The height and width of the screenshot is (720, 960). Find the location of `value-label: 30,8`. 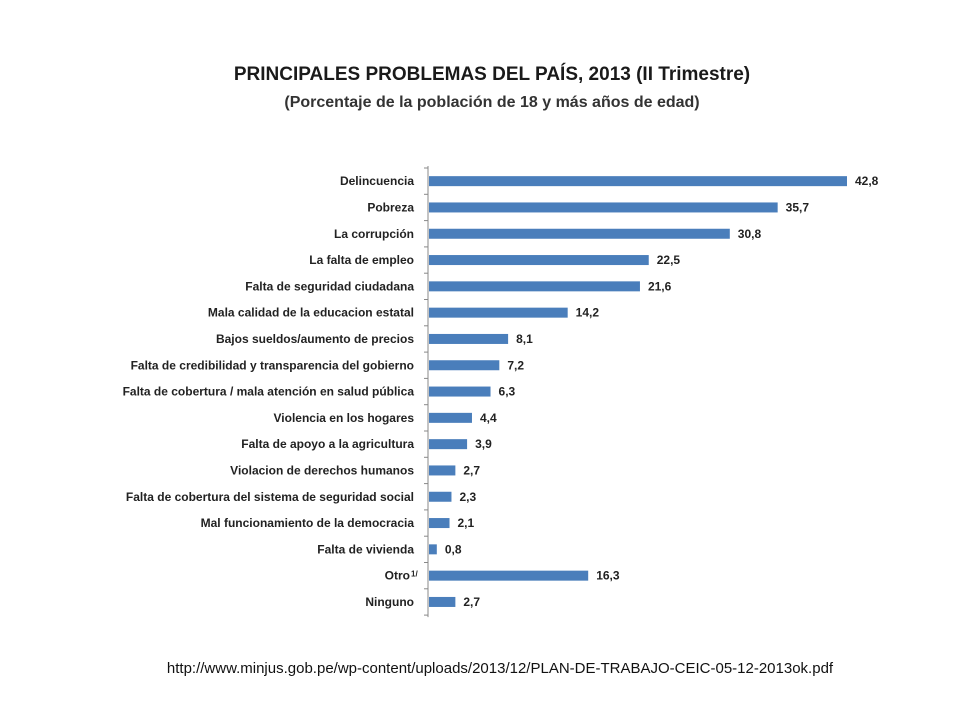

value-label: 30,8 is located at coordinates (750, 234).